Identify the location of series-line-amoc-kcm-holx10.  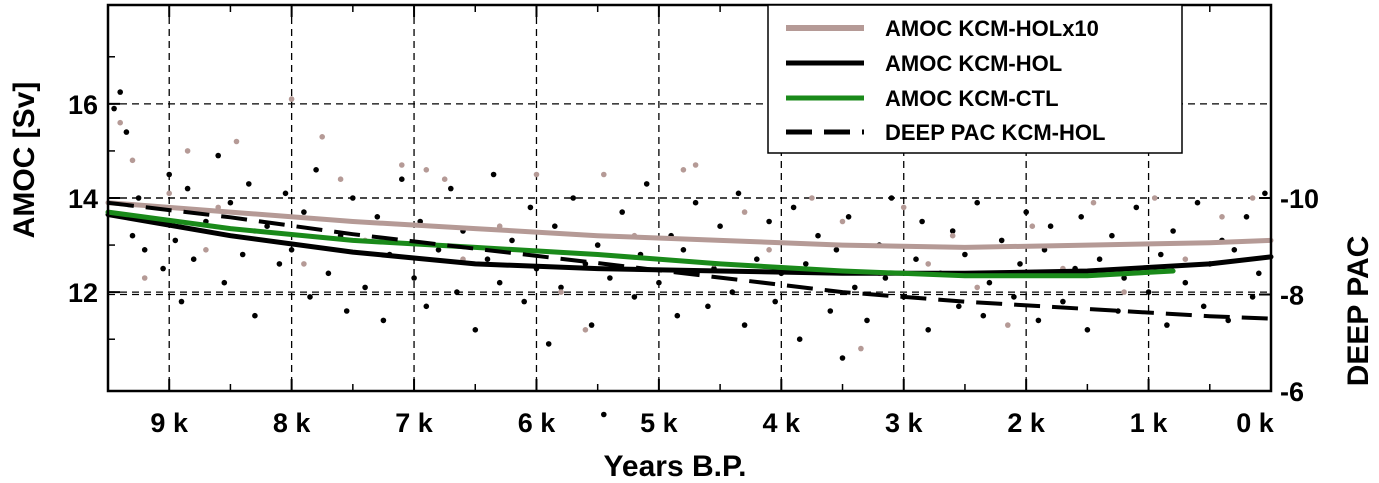
(689, 225).